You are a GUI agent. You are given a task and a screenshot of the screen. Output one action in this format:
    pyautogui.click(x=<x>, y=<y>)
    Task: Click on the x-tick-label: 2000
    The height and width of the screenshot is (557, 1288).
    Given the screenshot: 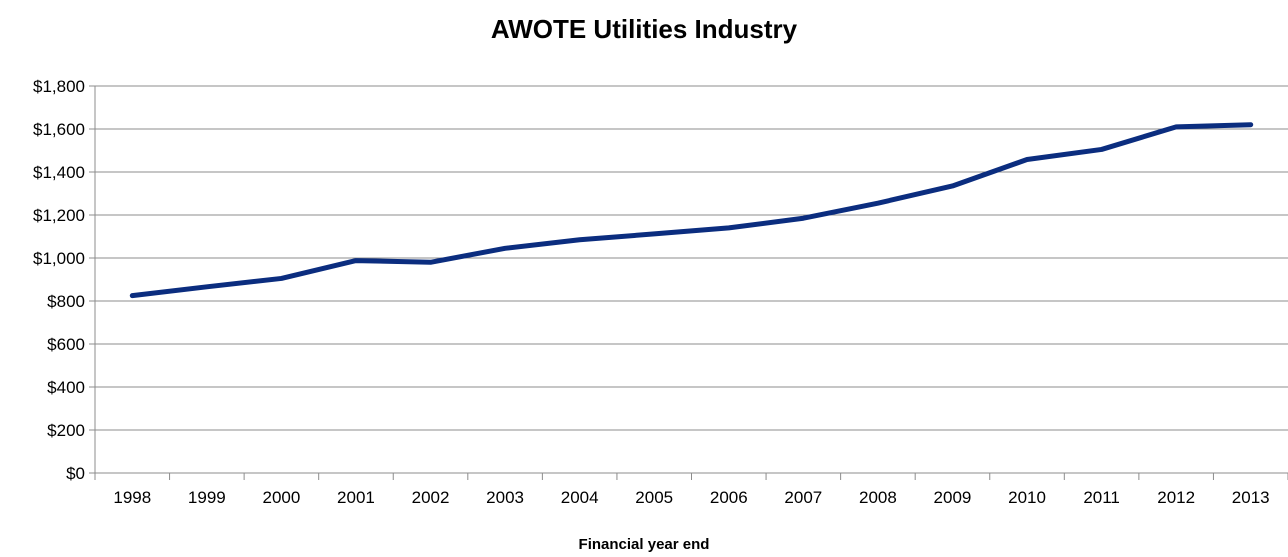 What is the action you would take?
    pyautogui.click(x=281, y=497)
    